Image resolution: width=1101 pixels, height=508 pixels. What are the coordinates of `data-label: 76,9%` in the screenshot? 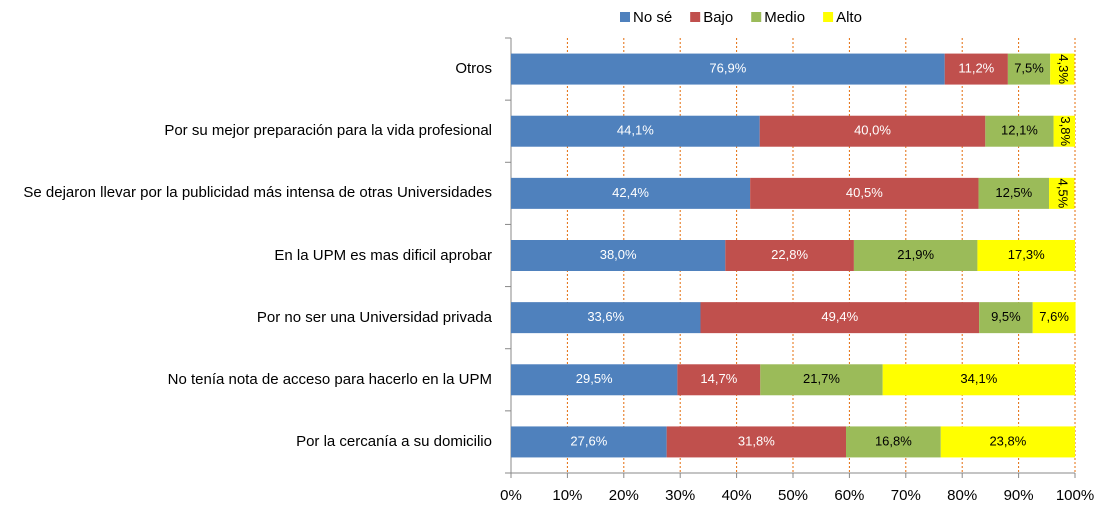 It's located at (727, 68).